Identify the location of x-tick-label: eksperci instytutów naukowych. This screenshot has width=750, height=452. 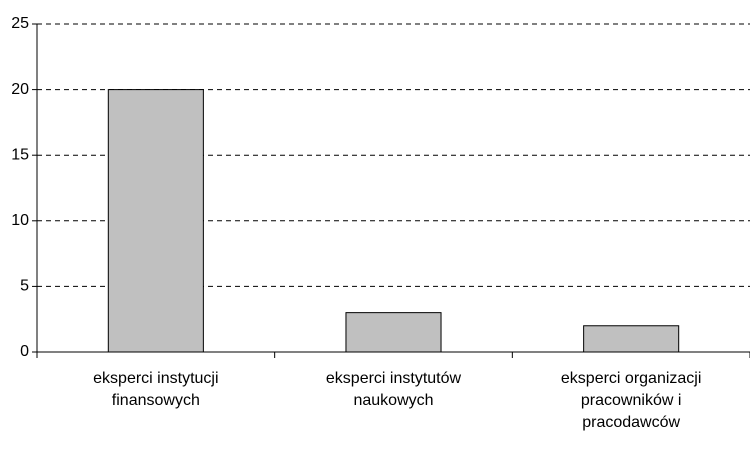
(393, 389).